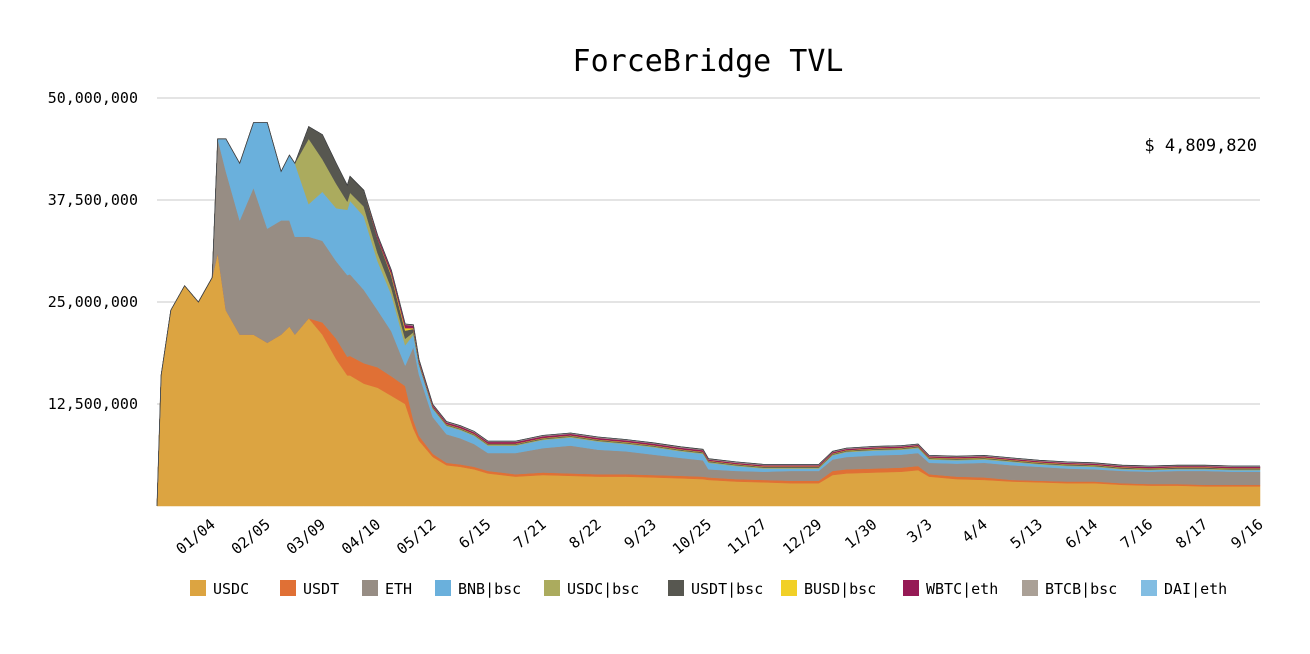 The width and height of the screenshot is (1310, 654). Describe the element at coordinates (416, 536) in the screenshot. I see `x-tick-label: 05/12` at that location.